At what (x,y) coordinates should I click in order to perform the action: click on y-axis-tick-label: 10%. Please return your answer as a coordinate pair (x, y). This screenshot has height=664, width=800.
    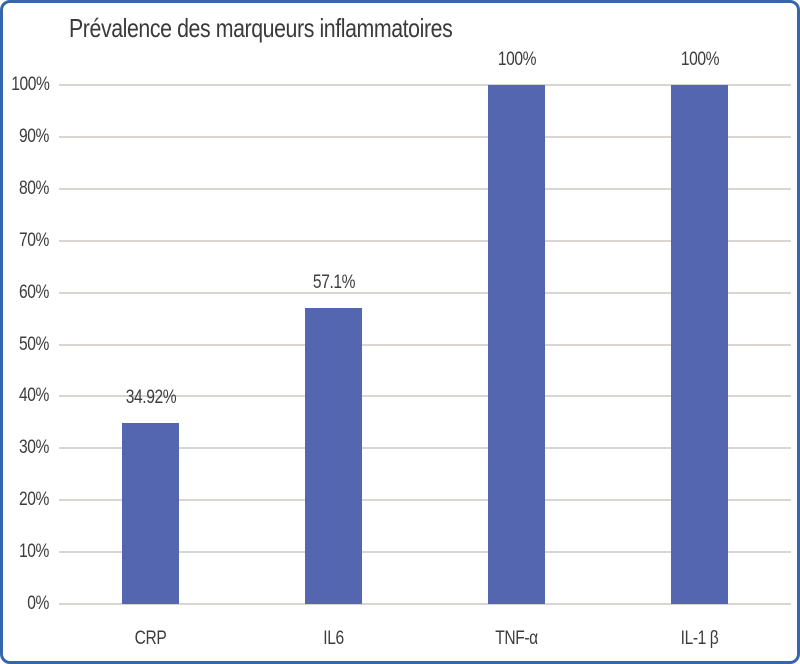
    Looking at the image, I should click on (34, 552).